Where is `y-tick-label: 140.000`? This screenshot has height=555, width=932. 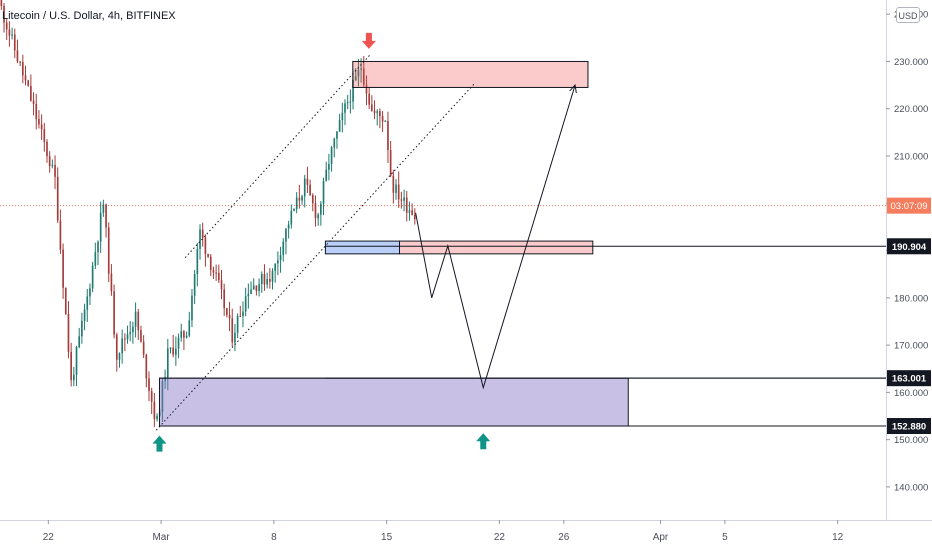
y-tick-label: 140.000 is located at coordinates (911, 487).